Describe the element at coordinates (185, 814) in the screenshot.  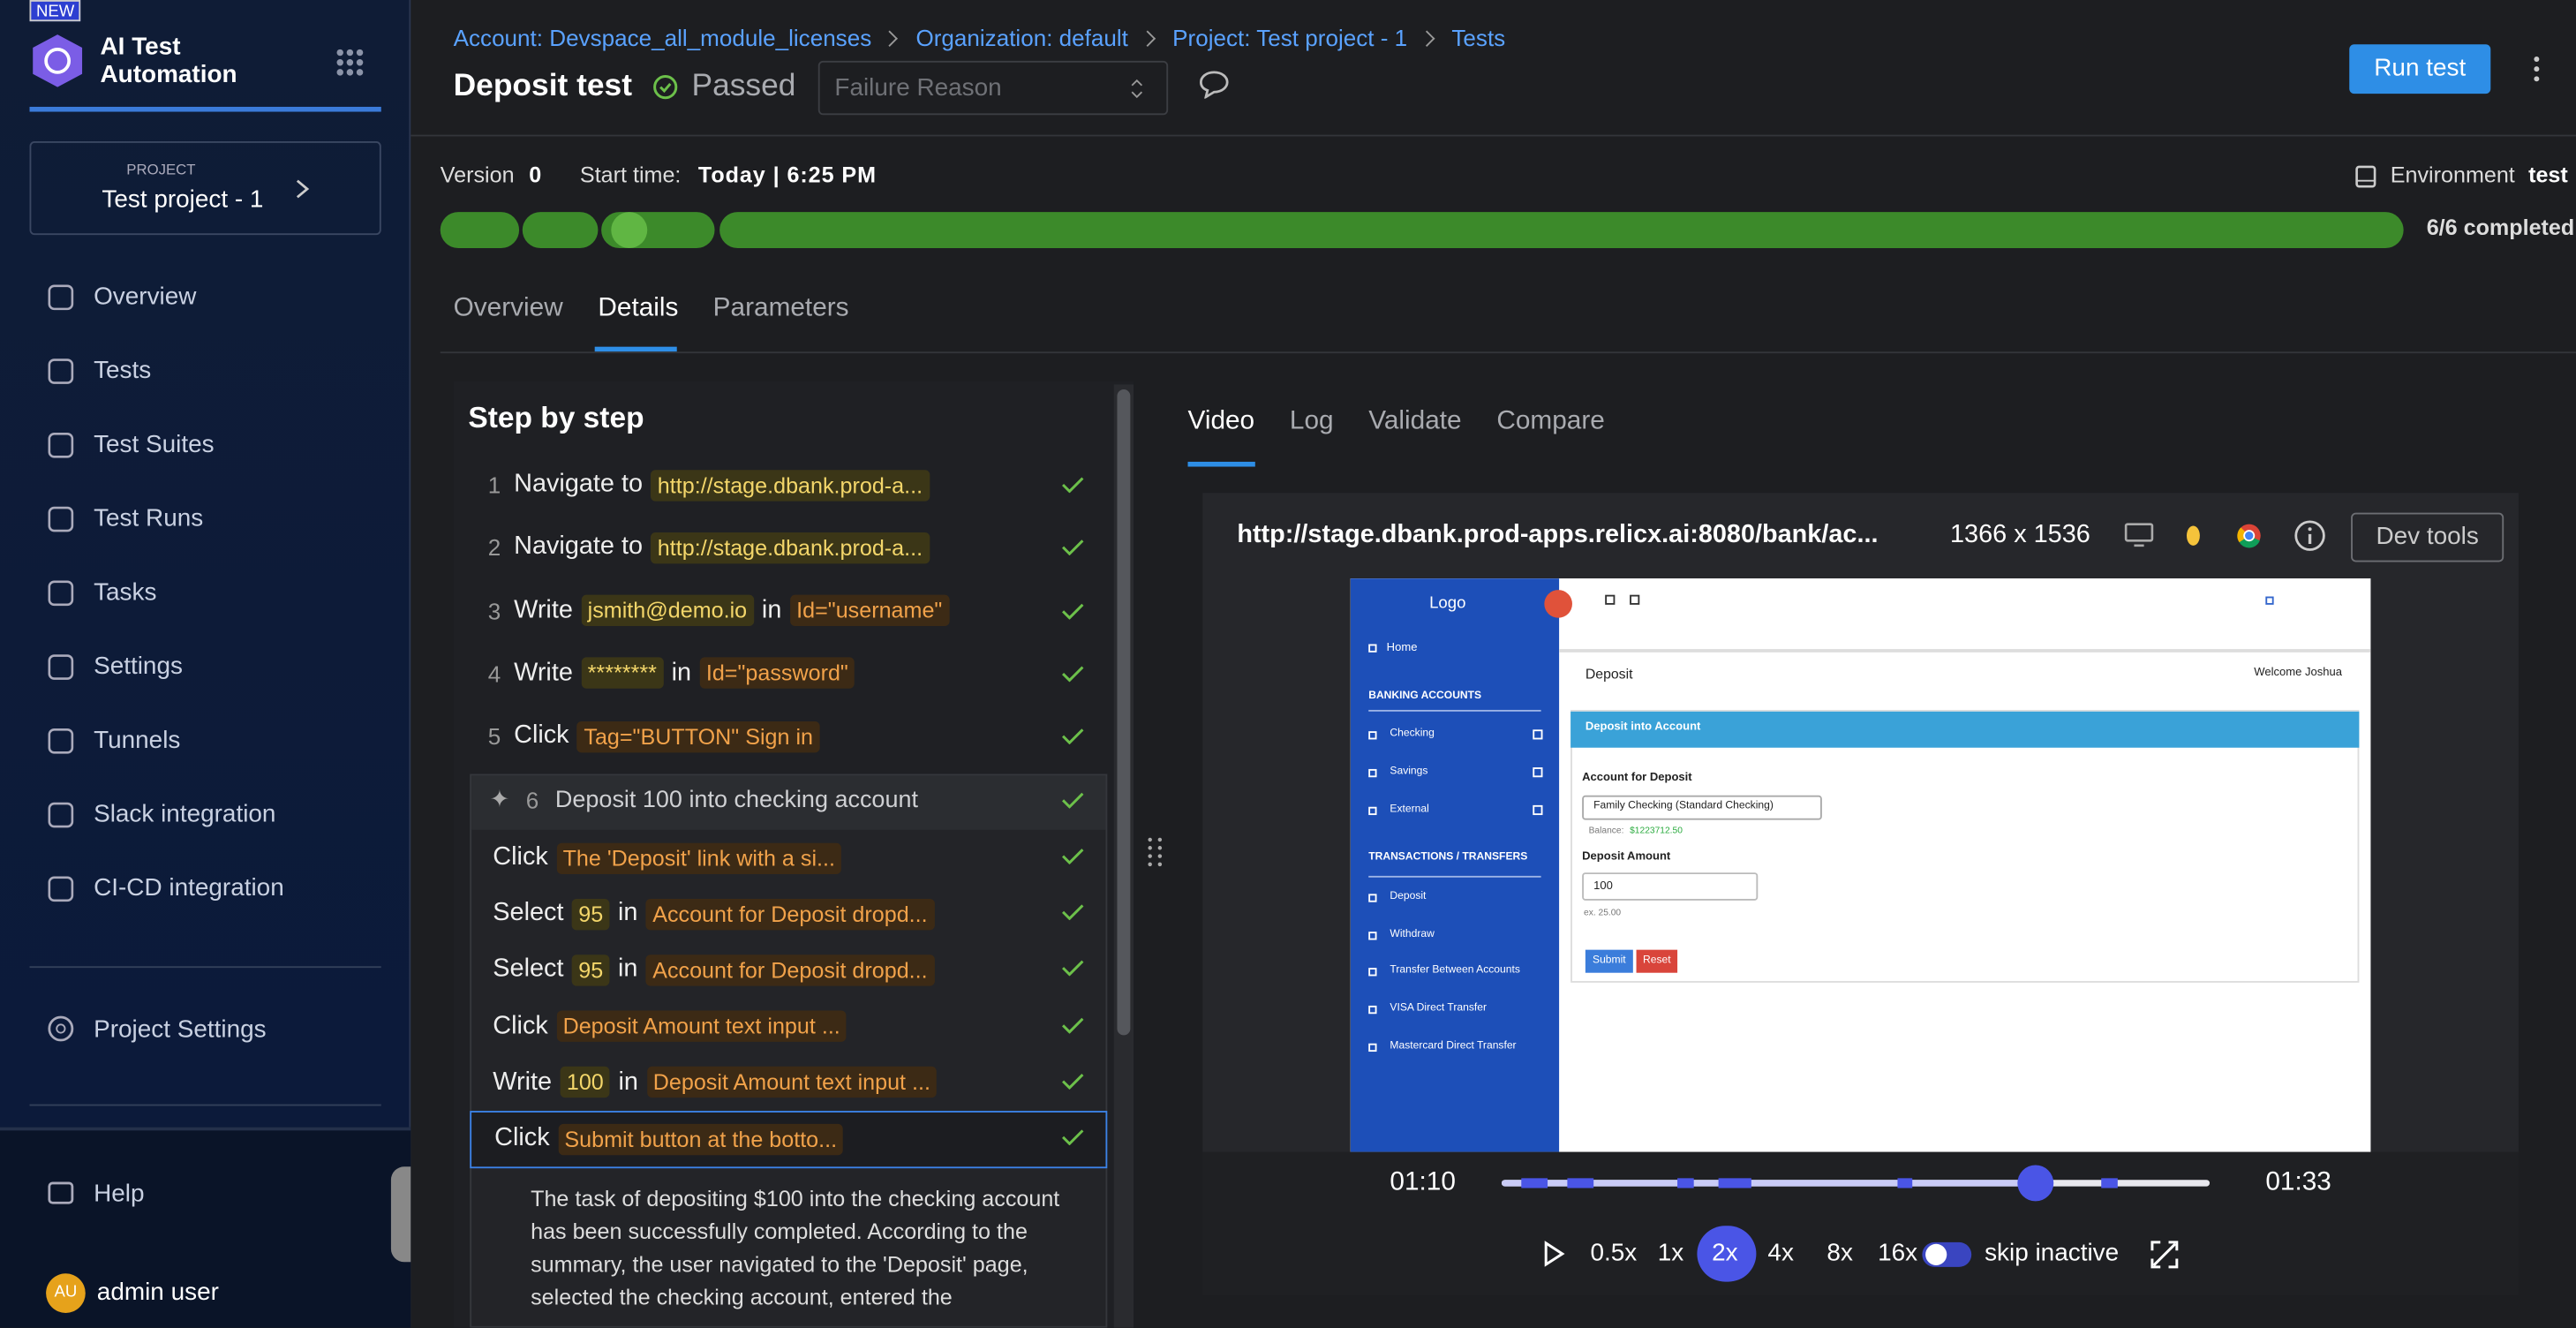
I see `nav-item: Slack integration` at that location.